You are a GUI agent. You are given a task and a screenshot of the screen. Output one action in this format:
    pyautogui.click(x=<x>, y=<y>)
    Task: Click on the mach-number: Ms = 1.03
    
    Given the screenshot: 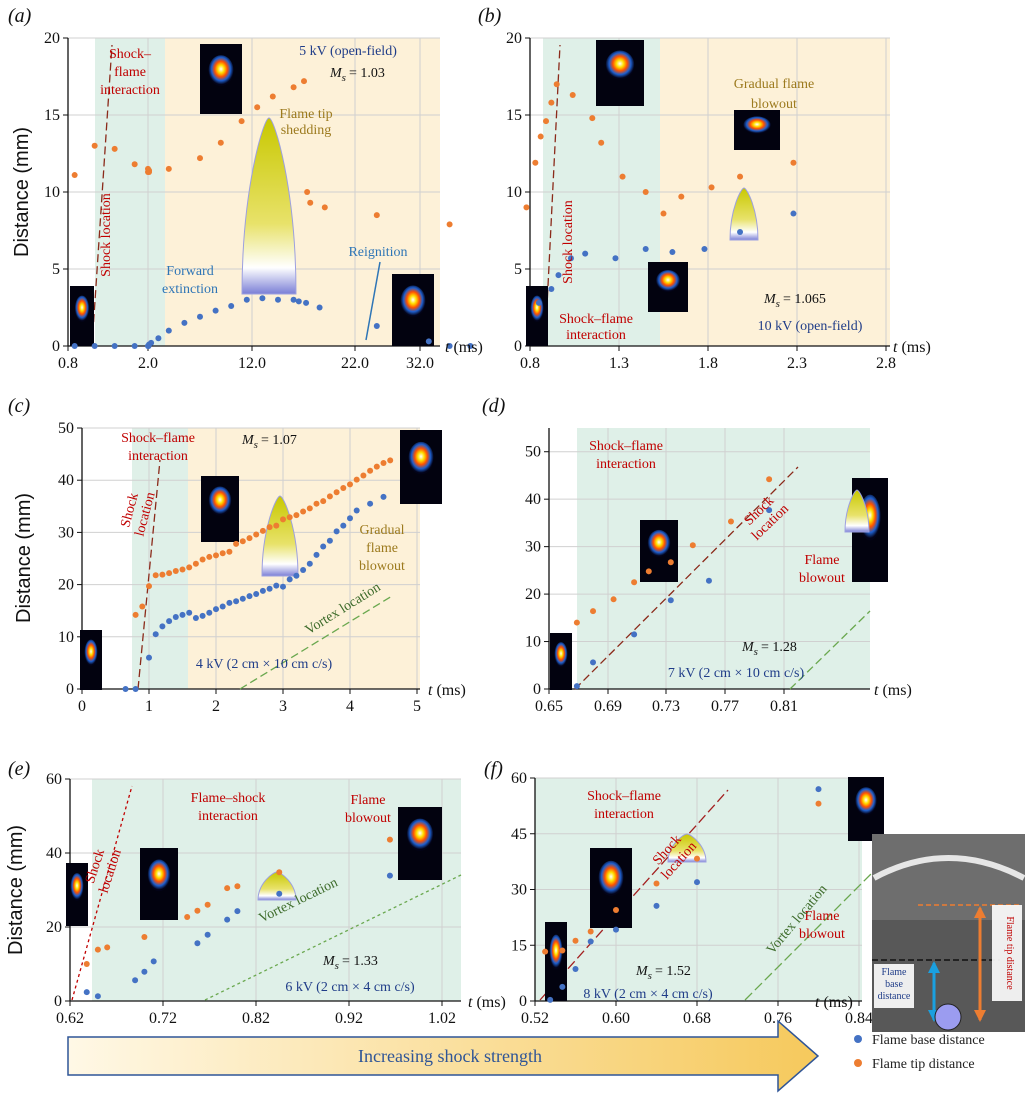 What is the action you would take?
    pyautogui.click(x=357, y=75)
    